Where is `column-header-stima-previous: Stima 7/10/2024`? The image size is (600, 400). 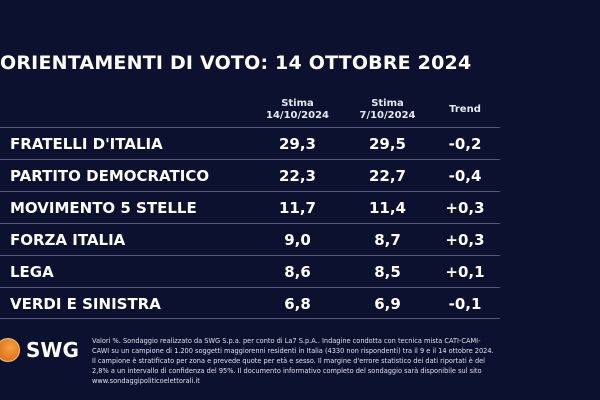 column-header-stima-previous: Stima 7/10/2024 is located at coordinates (387, 110).